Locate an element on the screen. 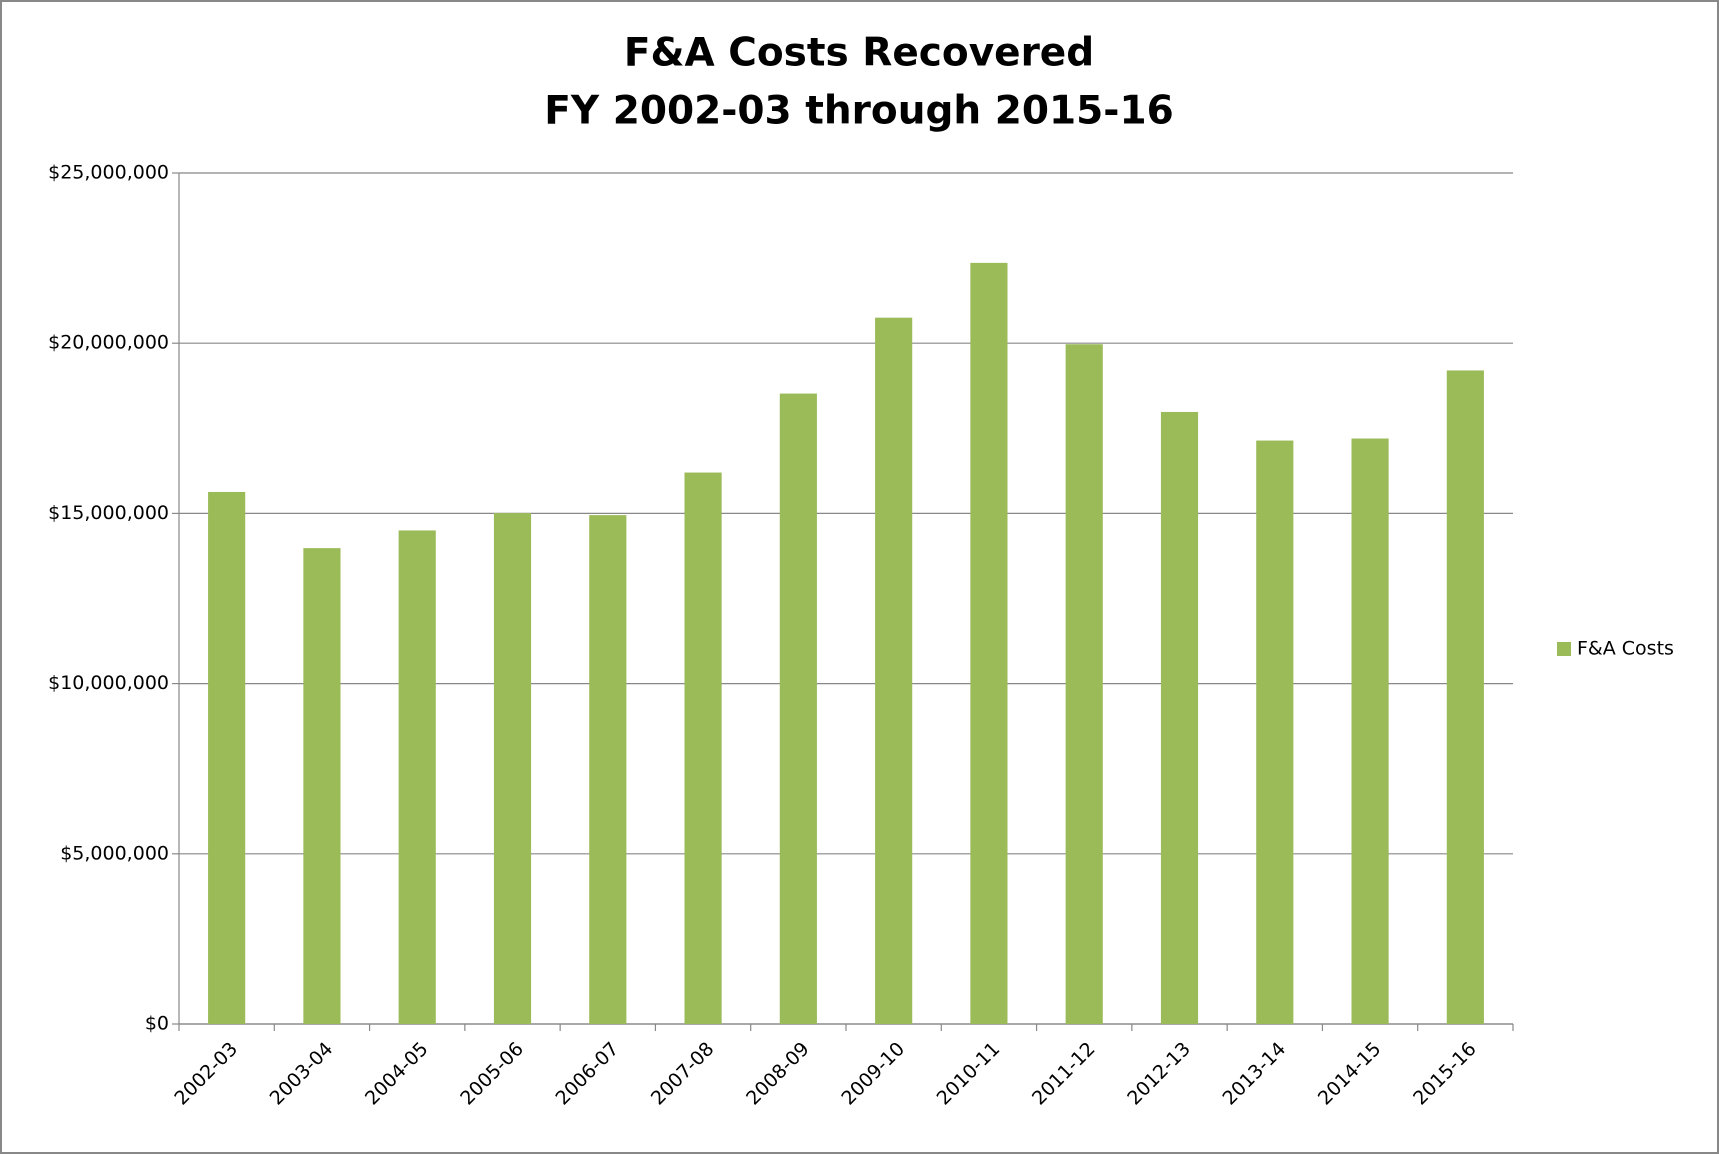 The height and width of the screenshot is (1154, 1719). chart-subtitle: FY 2002-03 through 2015-16 is located at coordinates (859, 111).